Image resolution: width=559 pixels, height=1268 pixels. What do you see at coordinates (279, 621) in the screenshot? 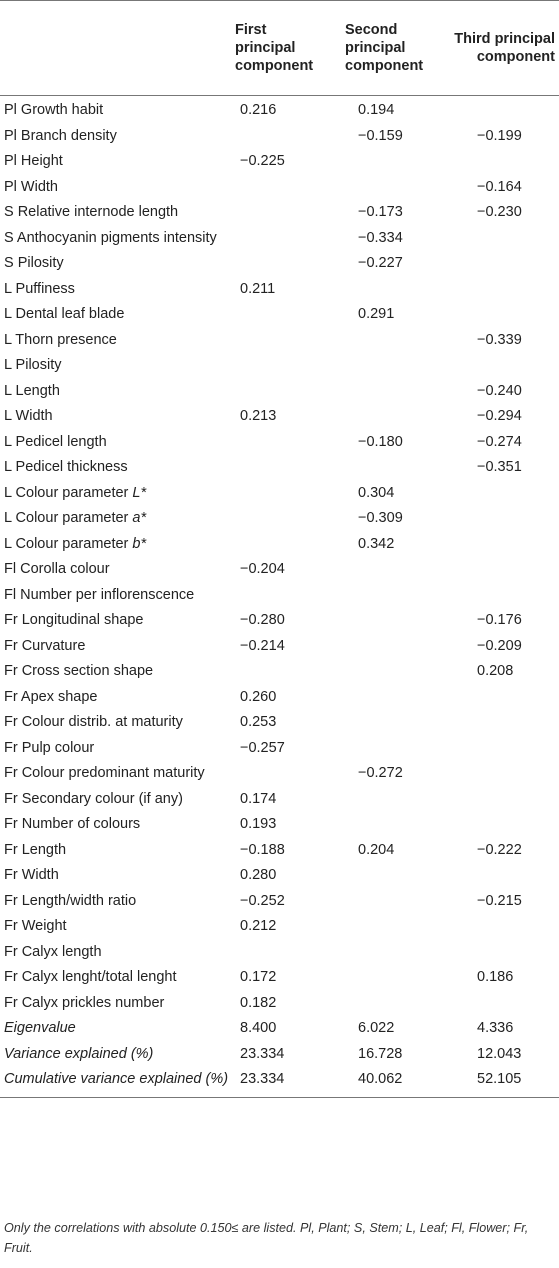
I see `table-row: Fr Longitudinal shape −0.280 −0.176` at bounding box center [279, 621].